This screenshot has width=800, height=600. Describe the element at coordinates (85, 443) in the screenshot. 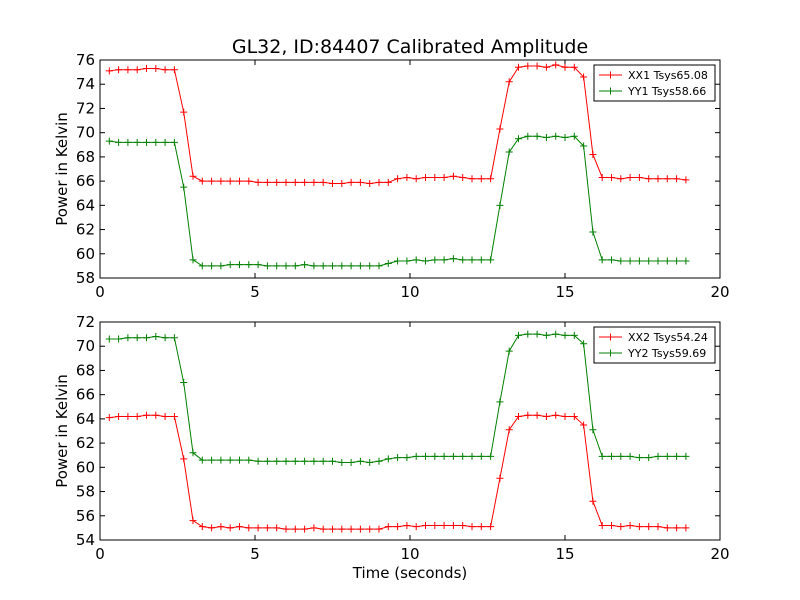

I see `y-tick-label: 62` at that location.